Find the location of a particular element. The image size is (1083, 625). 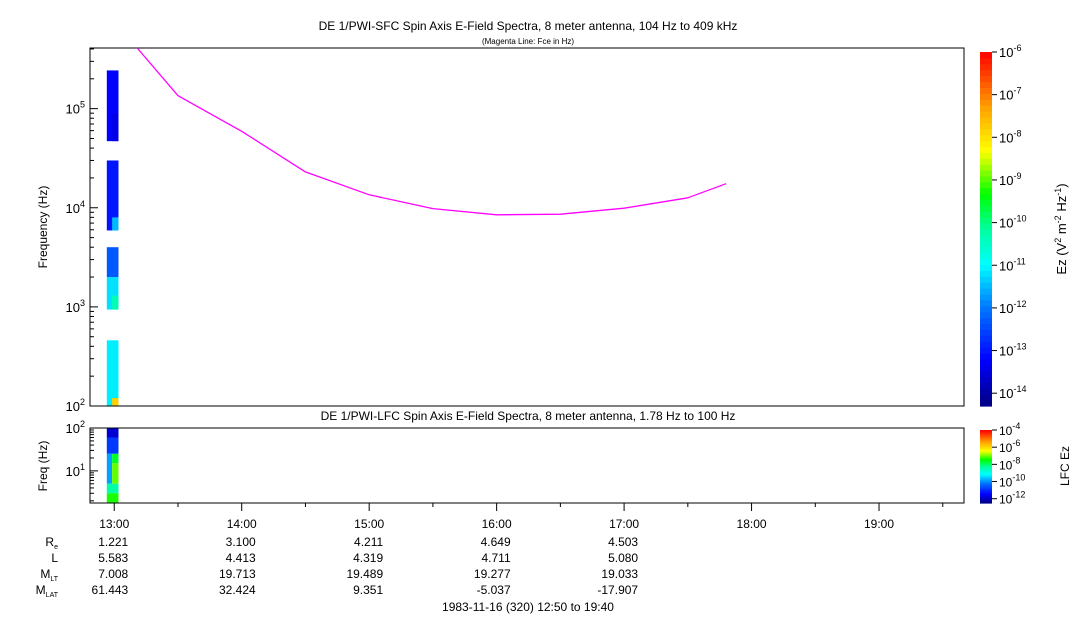

bottom-y-axis-label: Freq (Hz) is located at coordinates (43, 466).